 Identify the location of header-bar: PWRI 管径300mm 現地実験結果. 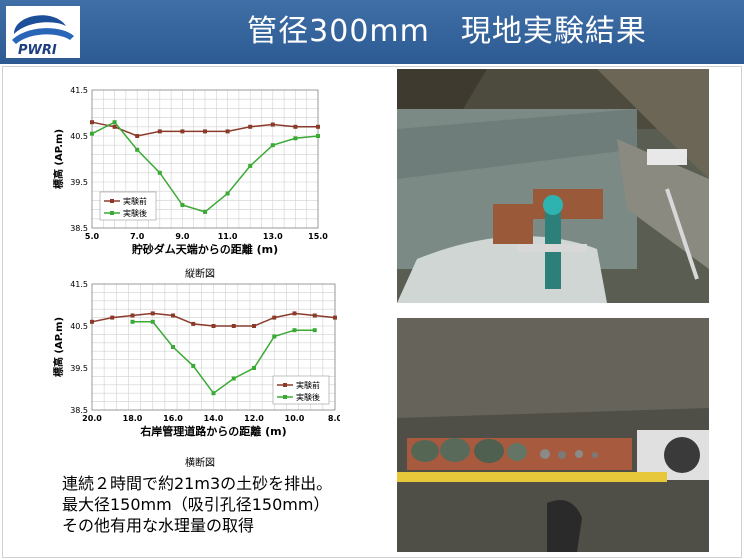
(372, 33).